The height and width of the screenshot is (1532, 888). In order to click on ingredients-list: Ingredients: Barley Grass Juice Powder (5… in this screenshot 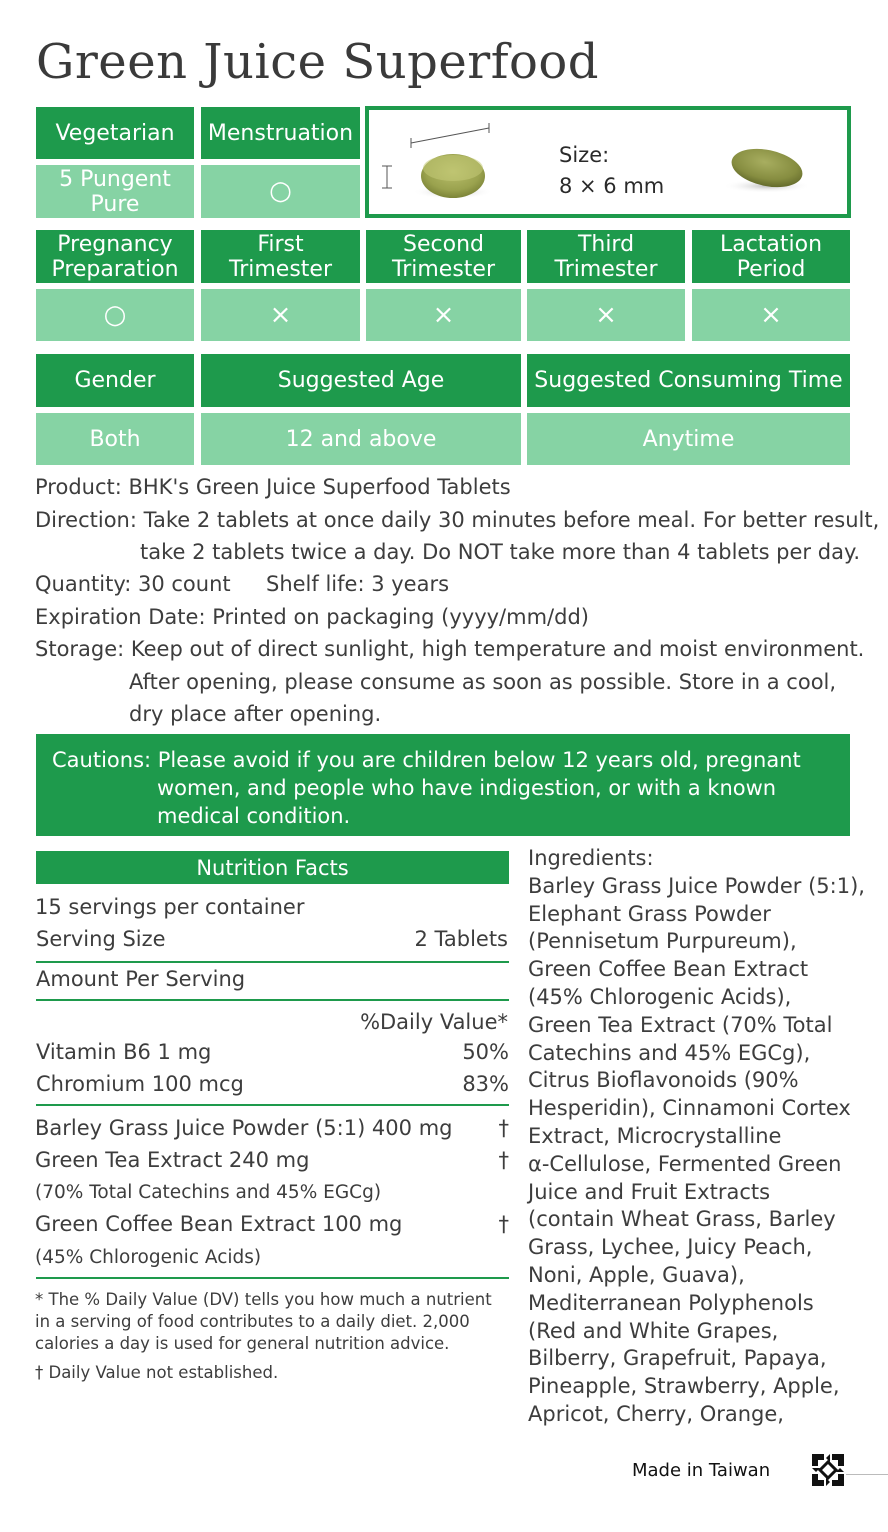, I will do `click(698, 1137)`.